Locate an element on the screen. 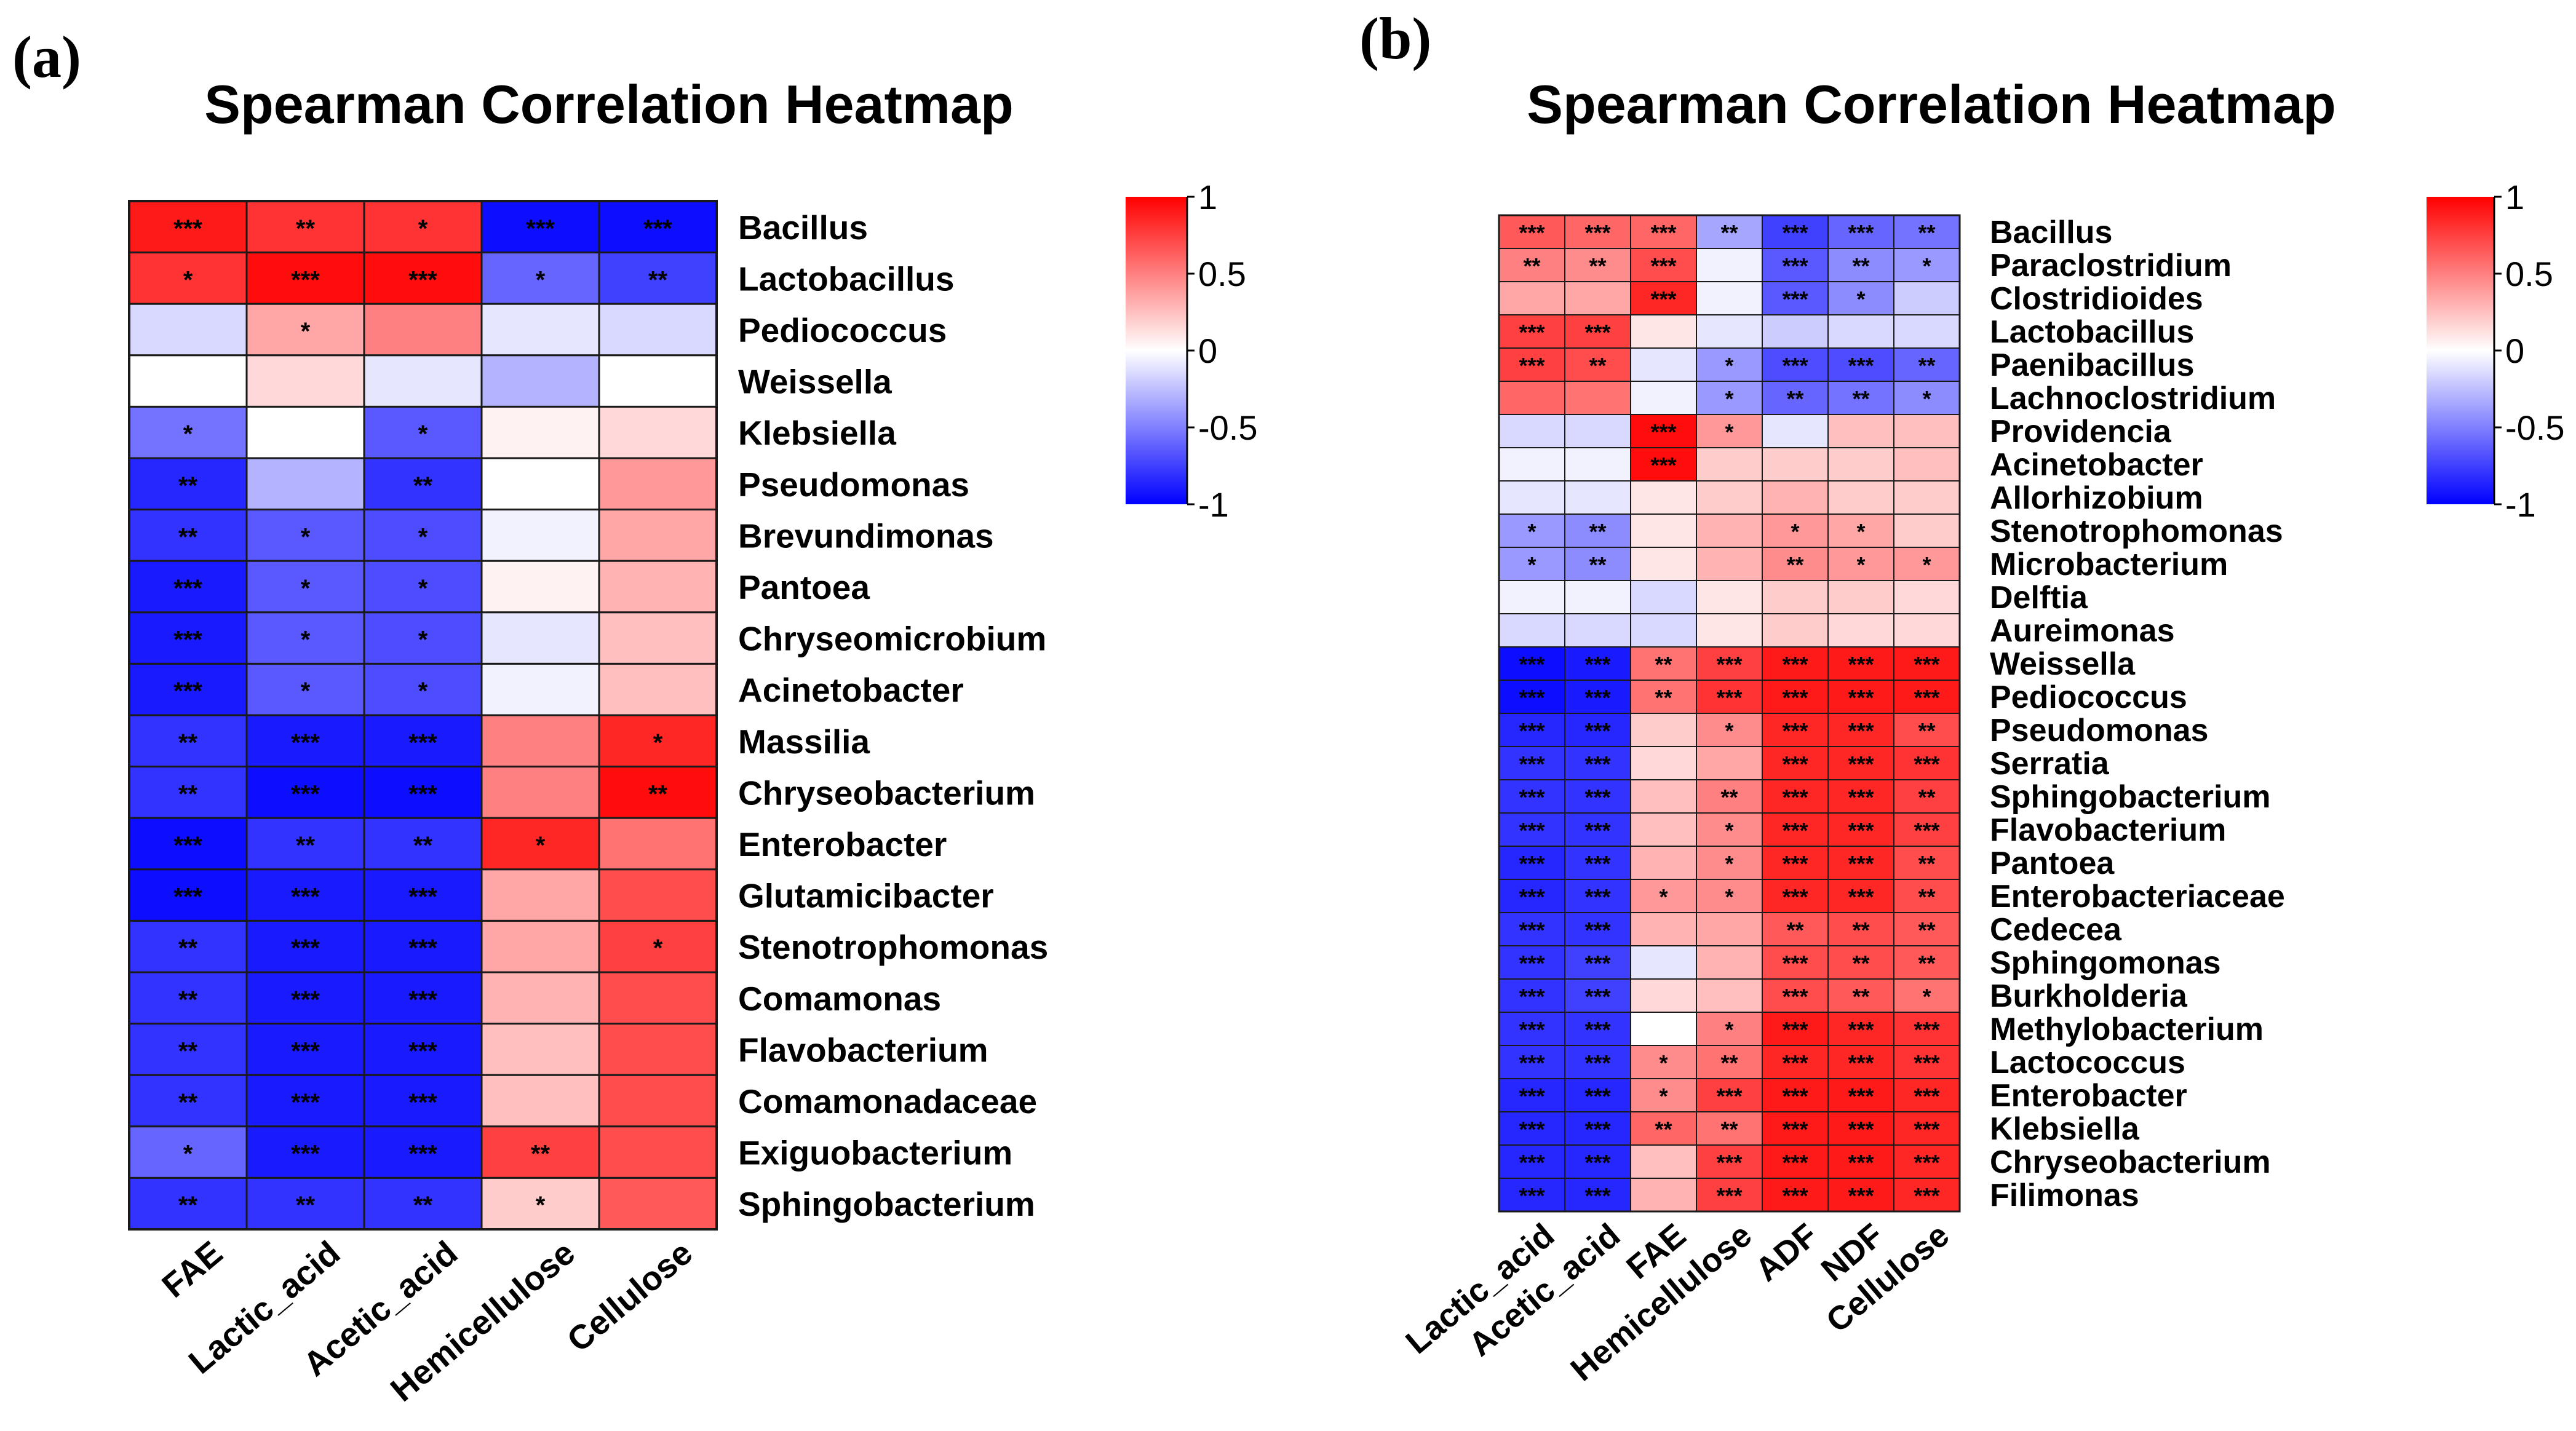  colorbar-tick-label: -1 is located at coordinates (2520, 505).